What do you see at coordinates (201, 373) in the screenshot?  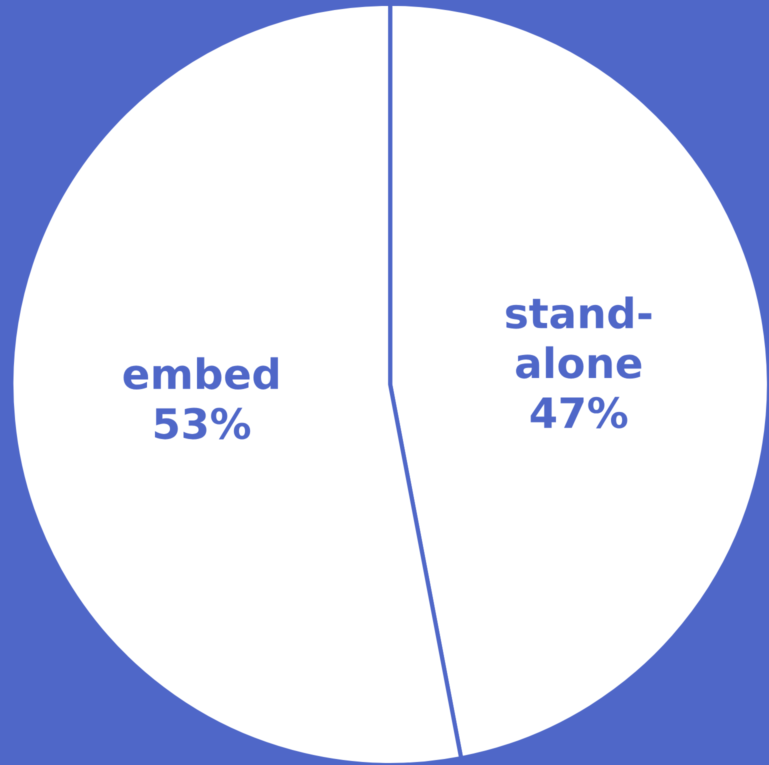 I see `slice-label: embed` at bounding box center [201, 373].